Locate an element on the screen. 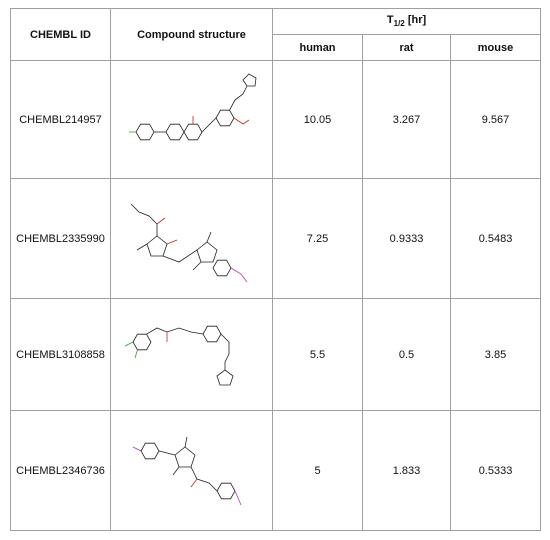 The height and width of the screenshot is (540, 550). header-species: rat is located at coordinates (406, 47).